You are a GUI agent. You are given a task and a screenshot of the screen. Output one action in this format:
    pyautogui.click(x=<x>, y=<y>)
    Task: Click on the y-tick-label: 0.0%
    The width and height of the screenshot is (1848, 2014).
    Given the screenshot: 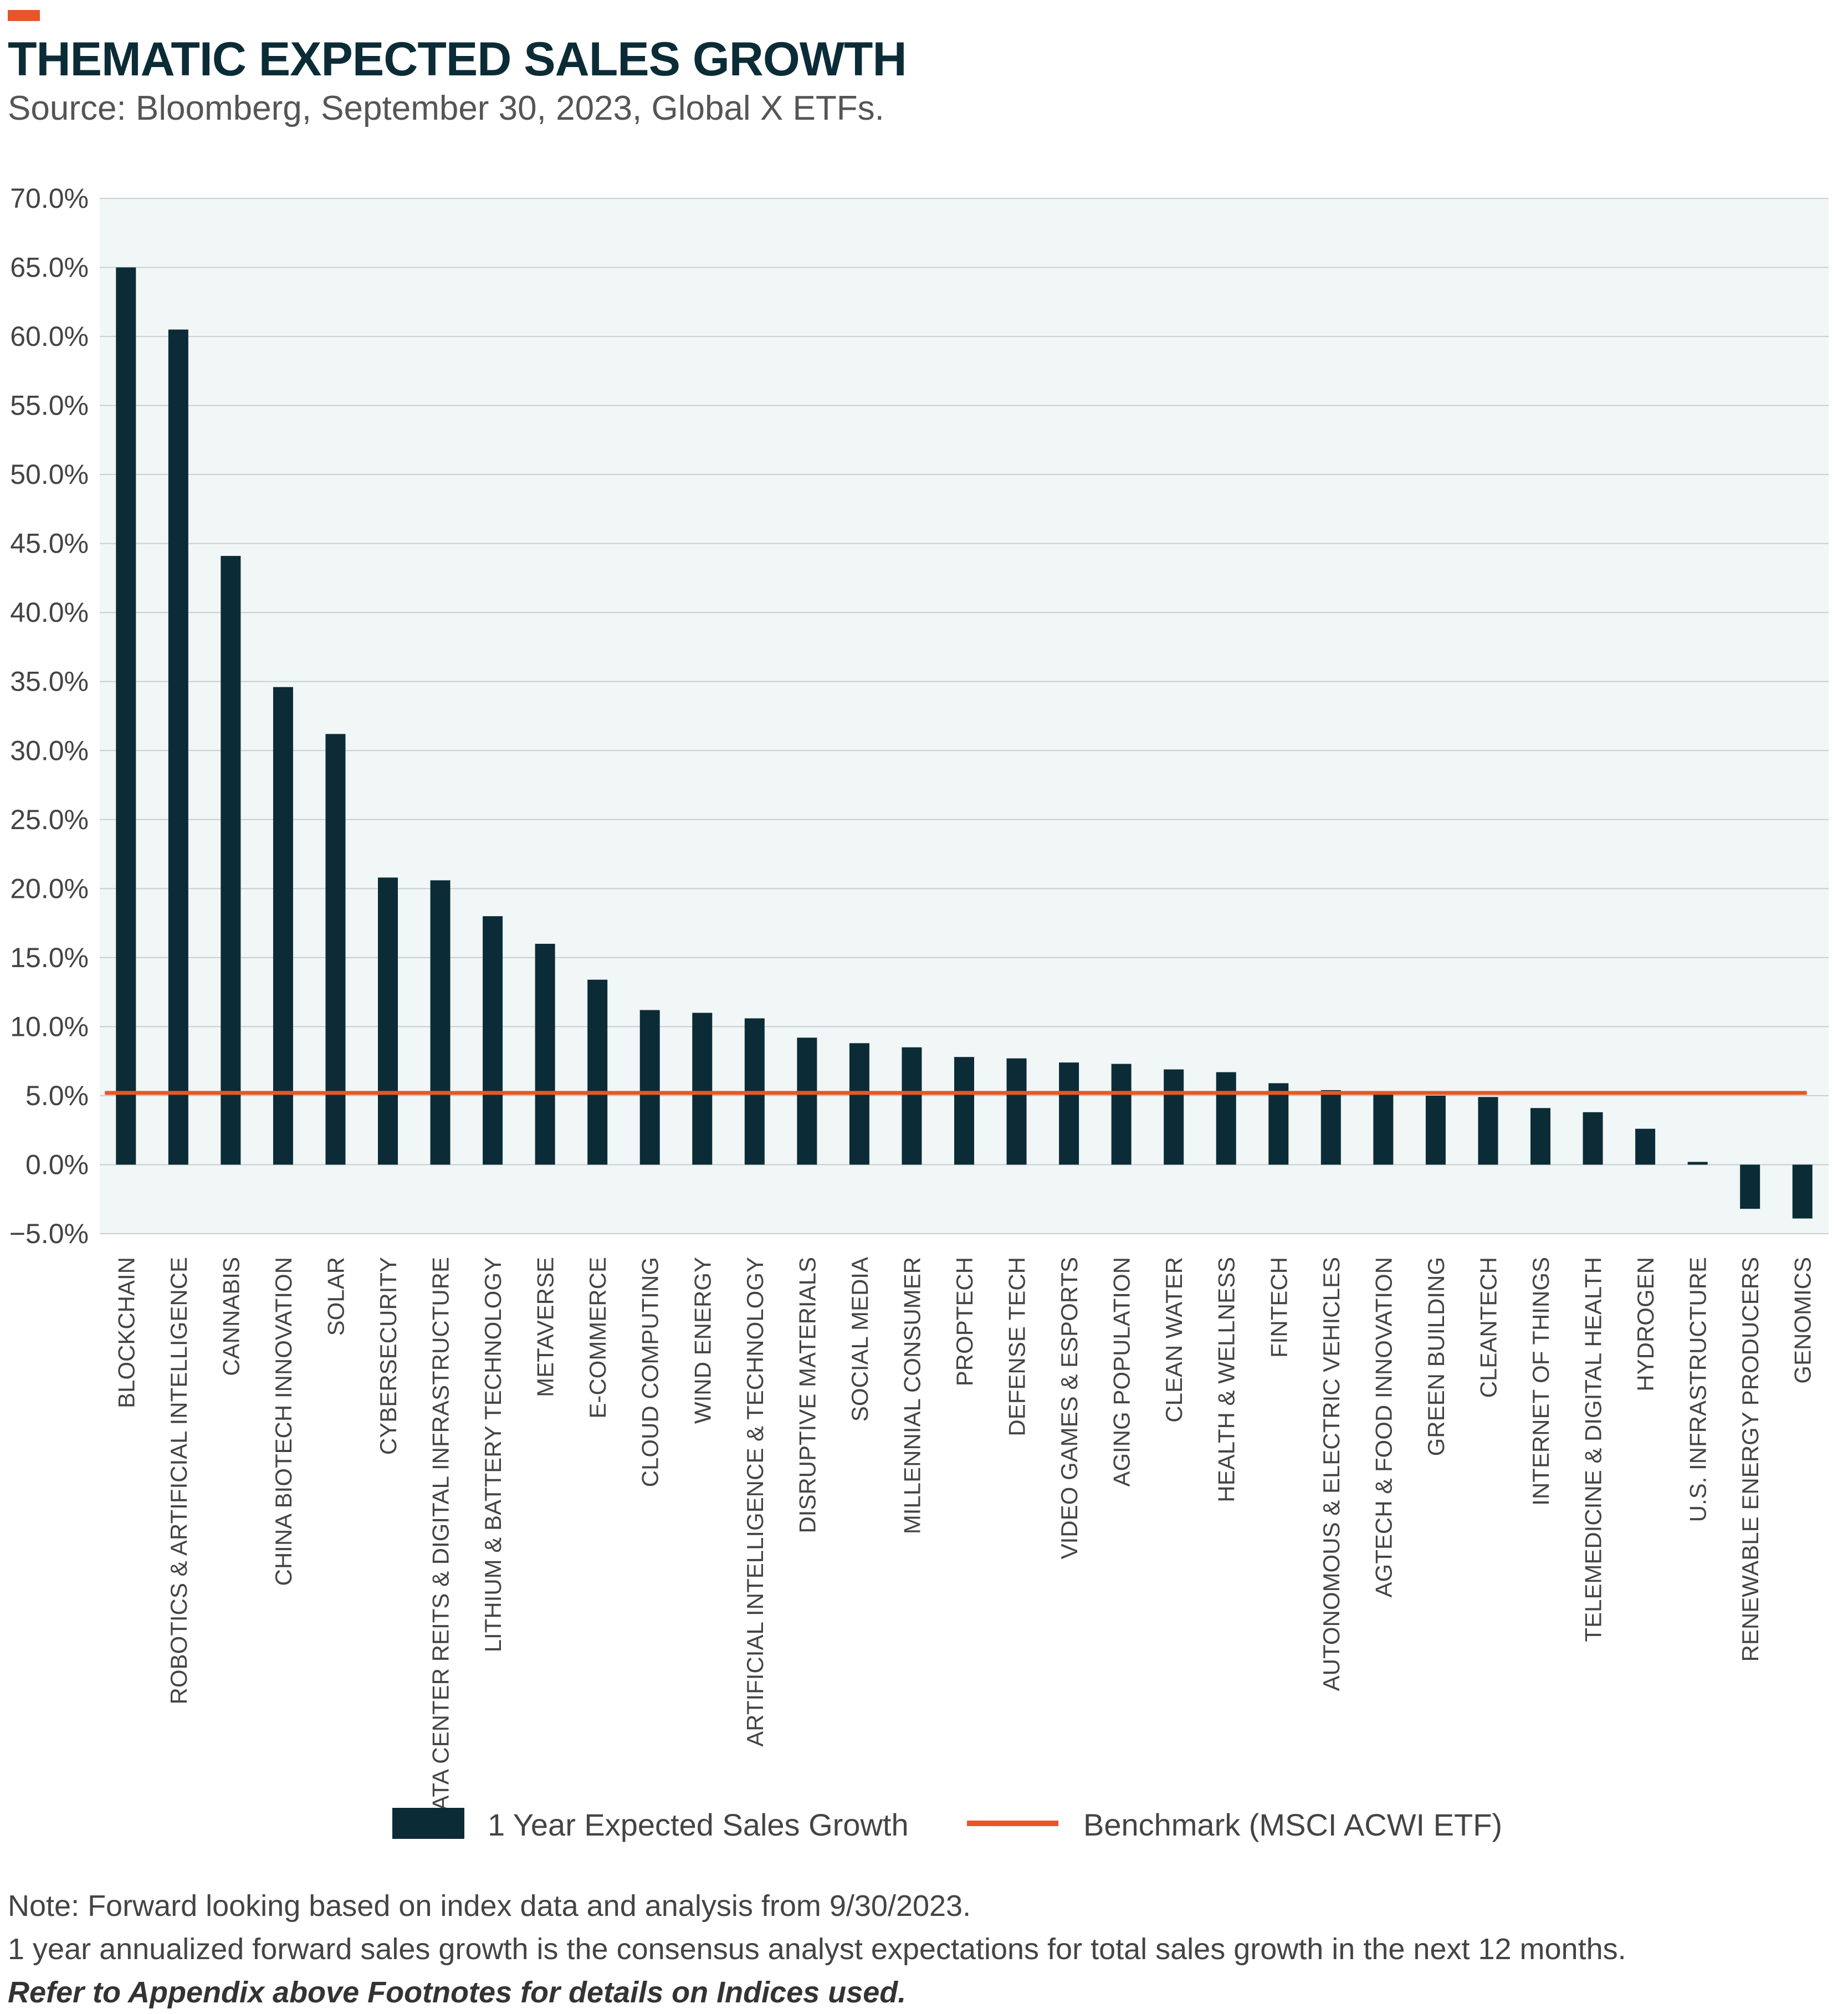 What is the action you would take?
    pyautogui.click(x=57, y=1164)
    